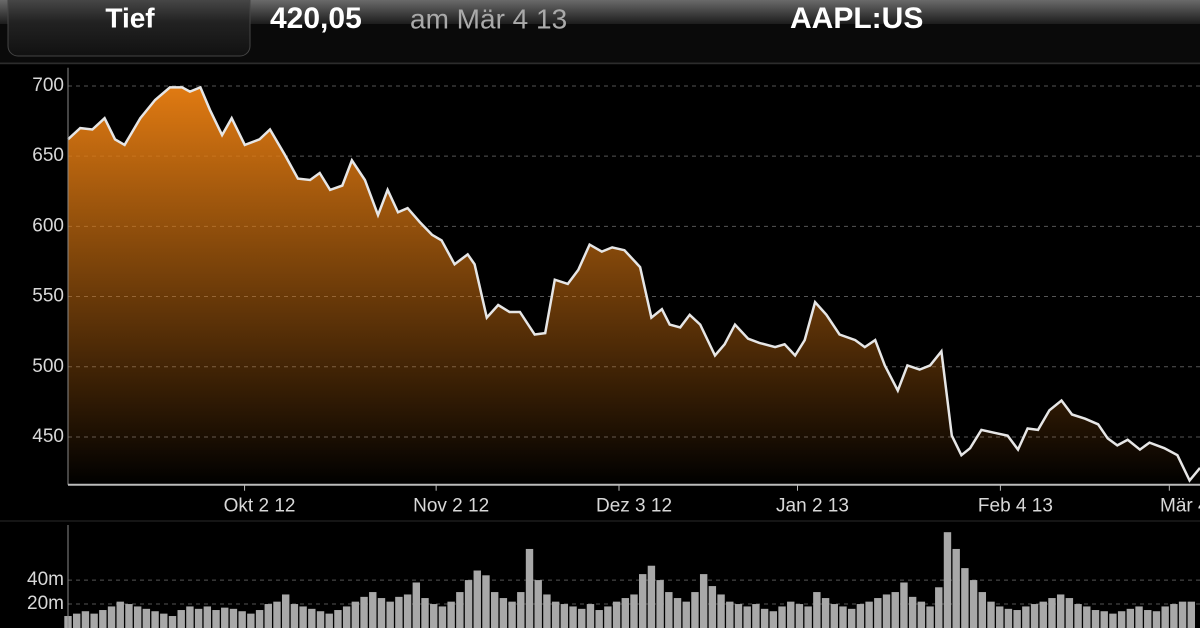  Describe the element at coordinates (1180, 506) in the screenshot. I see `x-tick-label: Mär 4` at that location.